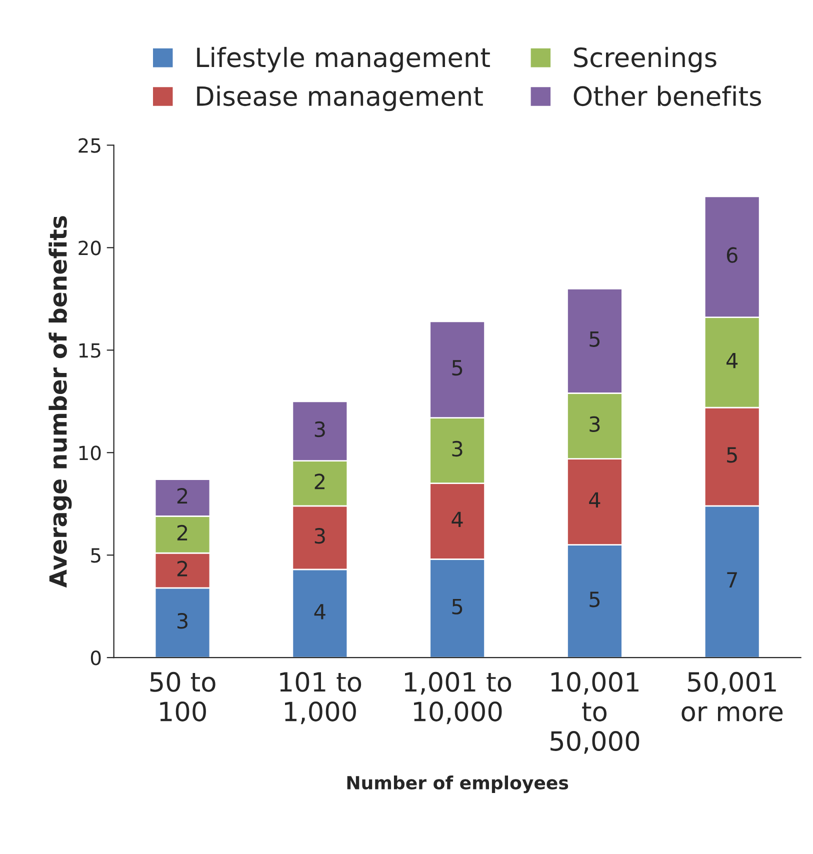  Describe the element at coordinates (732, 255) in the screenshot. I see `data-label: 6` at that location.